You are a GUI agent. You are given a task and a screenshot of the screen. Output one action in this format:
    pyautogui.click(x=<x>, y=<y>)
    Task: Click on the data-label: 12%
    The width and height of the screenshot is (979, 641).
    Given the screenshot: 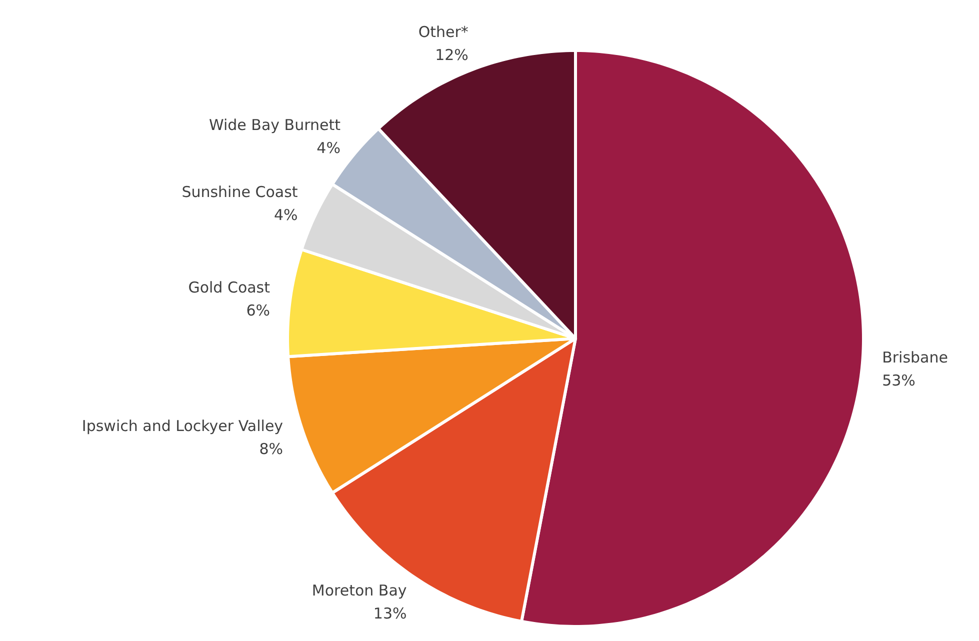 What is the action you would take?
    pyautogui.click(x=451, y=55)
    